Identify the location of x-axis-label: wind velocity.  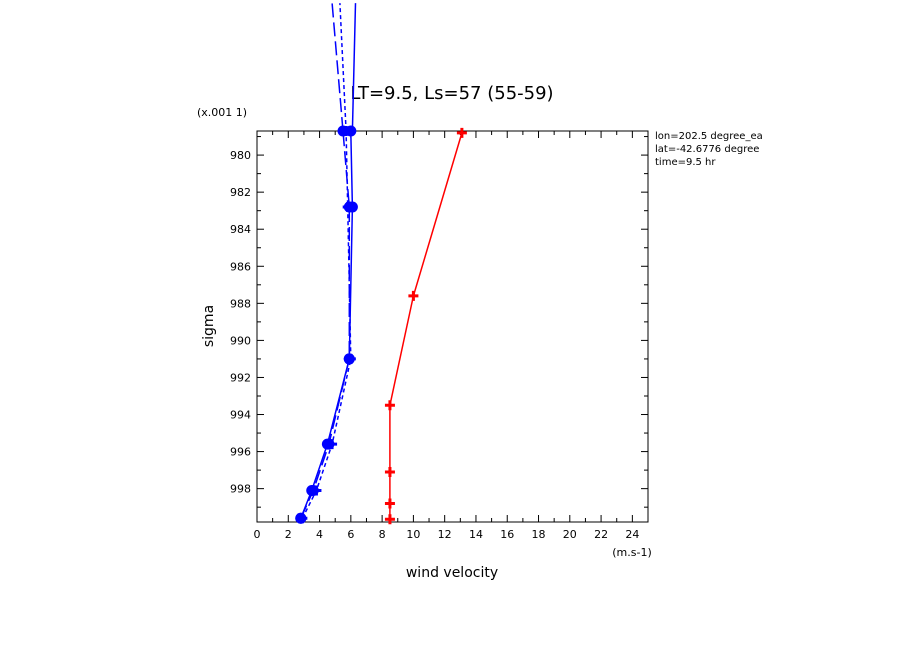
(452, 573).